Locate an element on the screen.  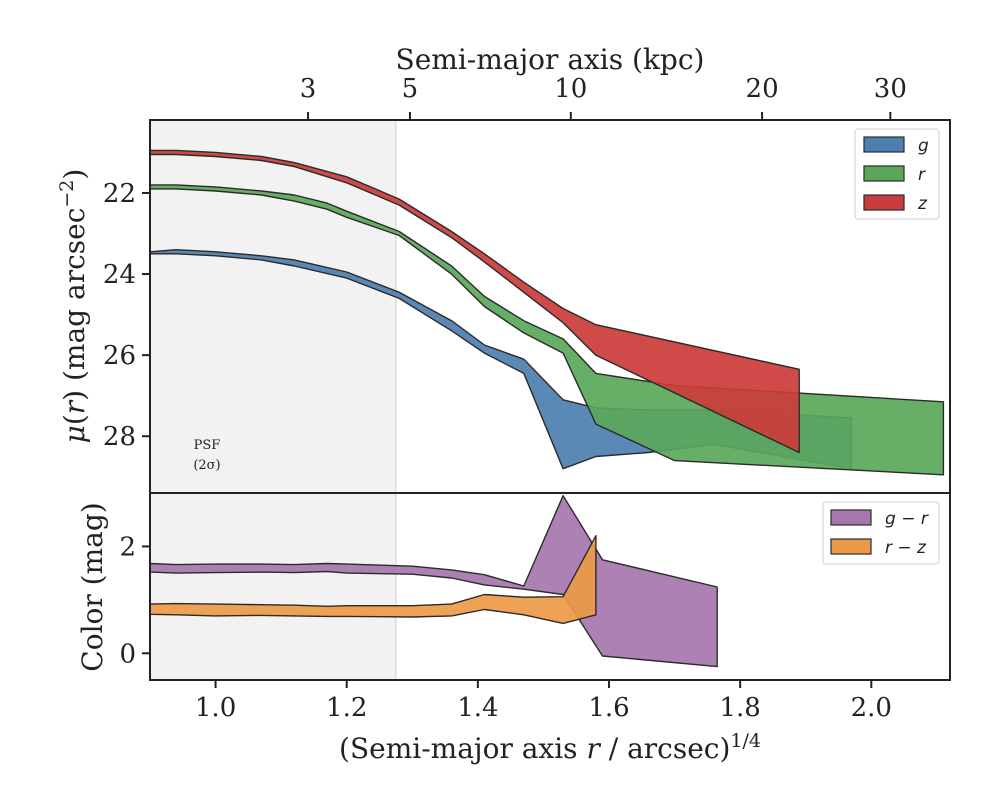
kpc-tick-label: 30 is located at coordinates (890, 89).